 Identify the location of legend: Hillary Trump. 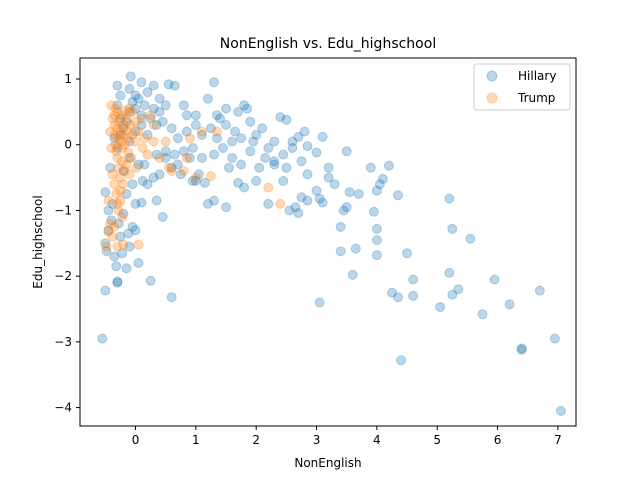
(522, 87).